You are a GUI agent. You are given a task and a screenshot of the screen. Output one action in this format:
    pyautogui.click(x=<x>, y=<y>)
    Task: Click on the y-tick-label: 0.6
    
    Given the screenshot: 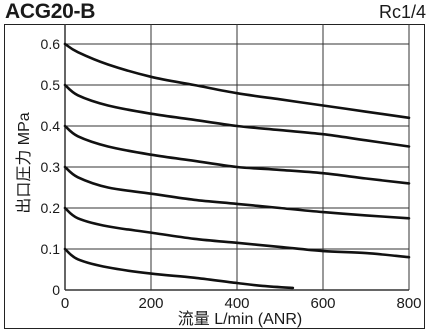 What is the action you would take?
    pyautogui.click(x=51, y=44)
    